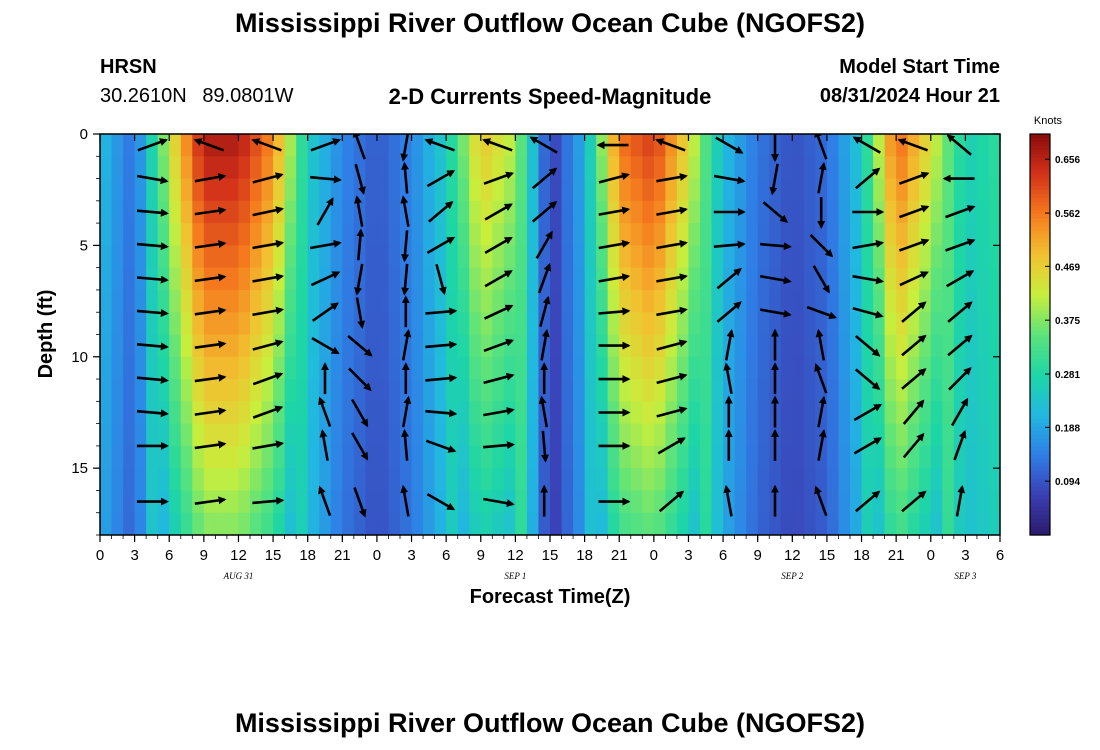 The height and width of the screenshot is (750, 1100). Describe the element at coordinates (1067, 482) in the screenshot. I see `colorbar-tick-label: 0.094` at that location.